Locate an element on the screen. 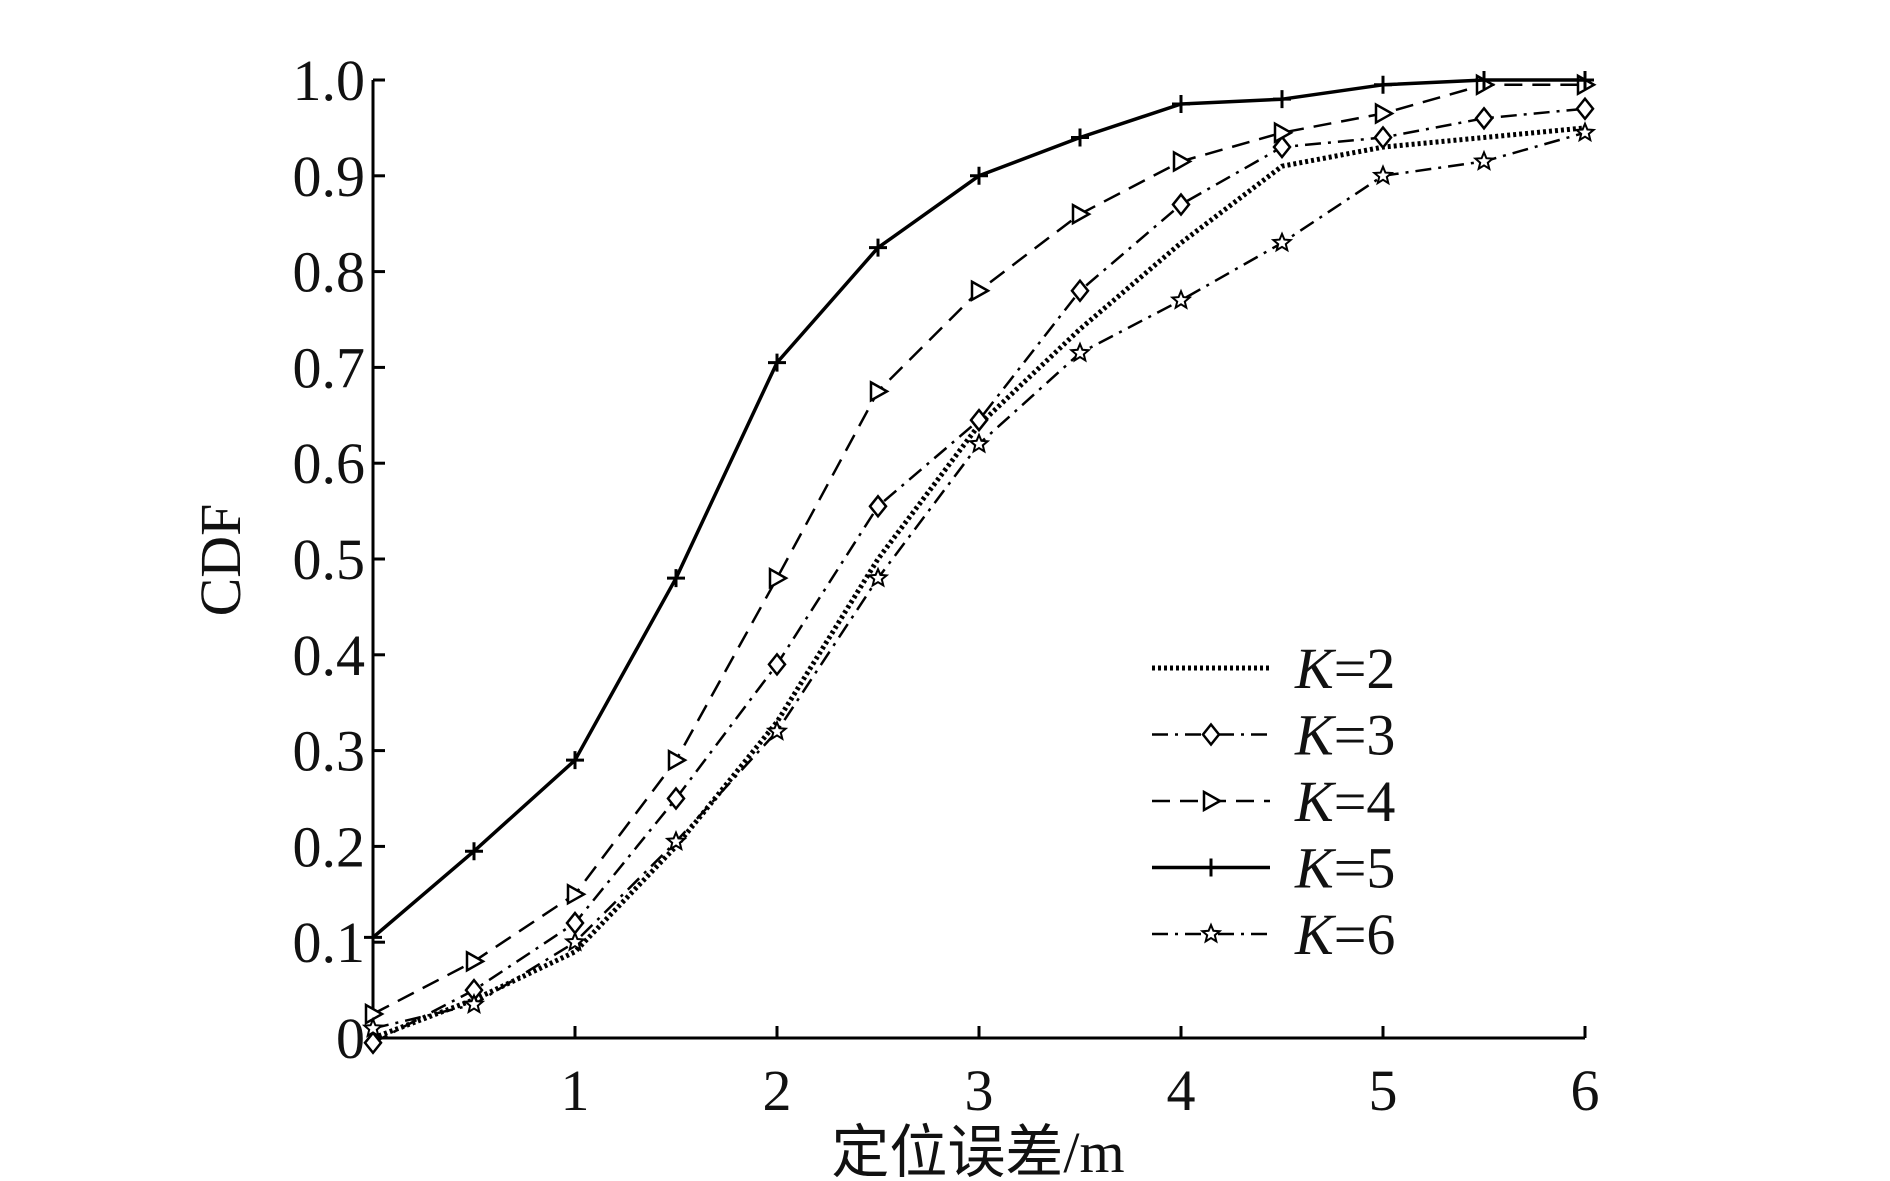 This screenshot has width=1890, height=1181. y-axis-label: CDF is located at coordinates (220, 560).